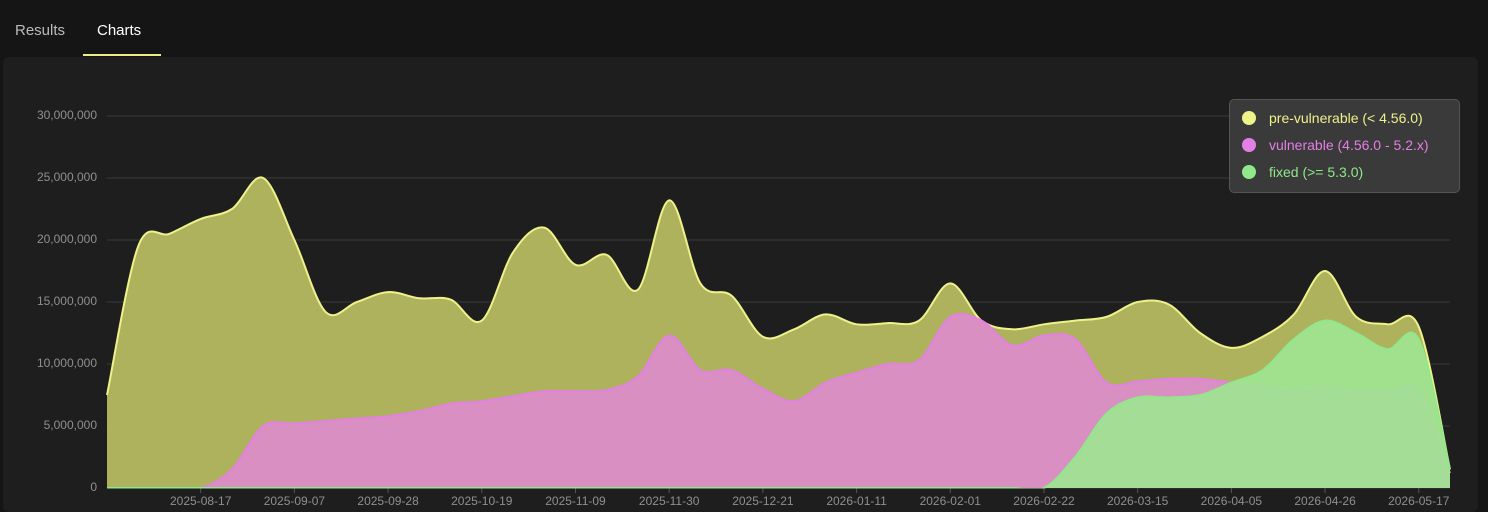  Describe the element at coordinates (1232, 501) in the screenshot. I see `x-tick-label: 2026-04-05` at that location.